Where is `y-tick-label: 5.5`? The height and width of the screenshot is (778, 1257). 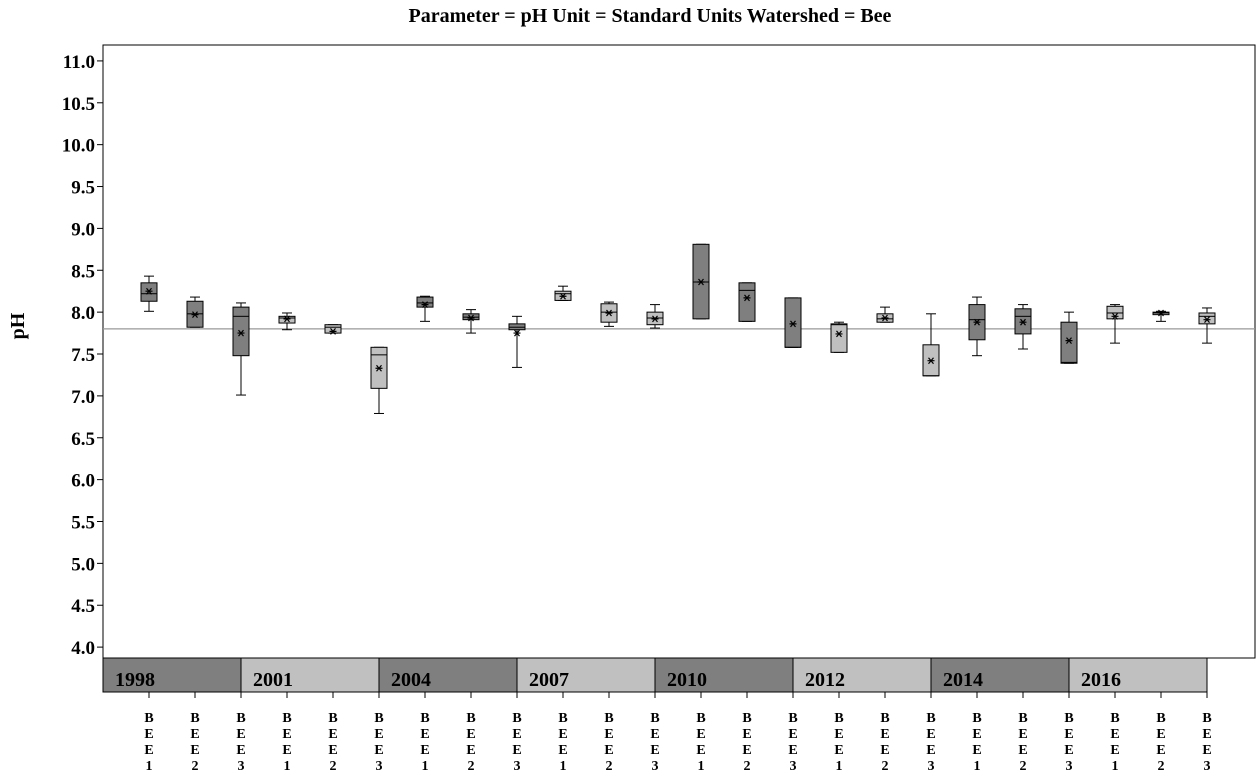
y-tick-label: 5.5 is located at coordinates (83, 522).